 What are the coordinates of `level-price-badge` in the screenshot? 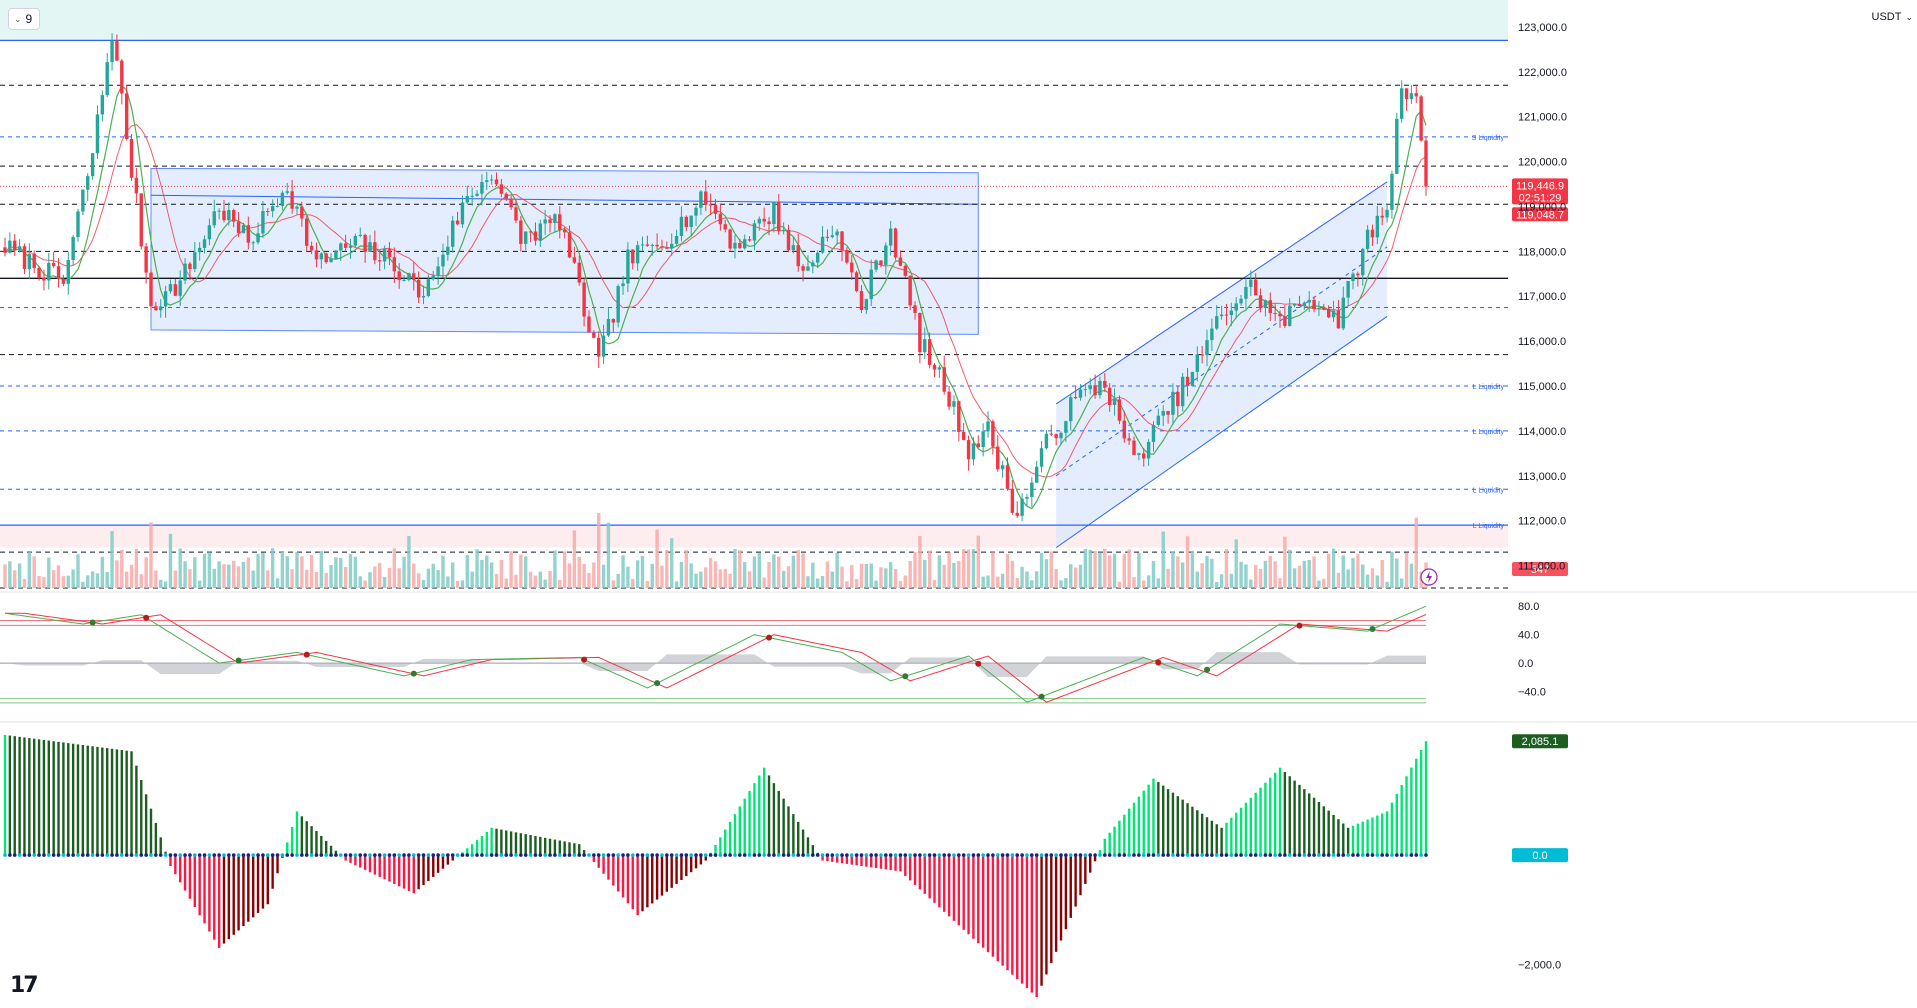 It's located at (1540, 214).